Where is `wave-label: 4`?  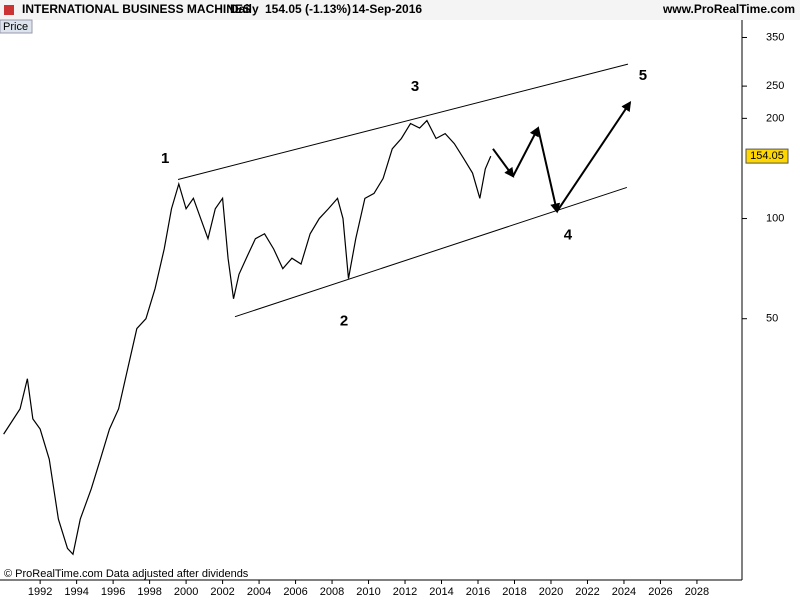 wave-label: 4 is located at coordinates (568, 234).